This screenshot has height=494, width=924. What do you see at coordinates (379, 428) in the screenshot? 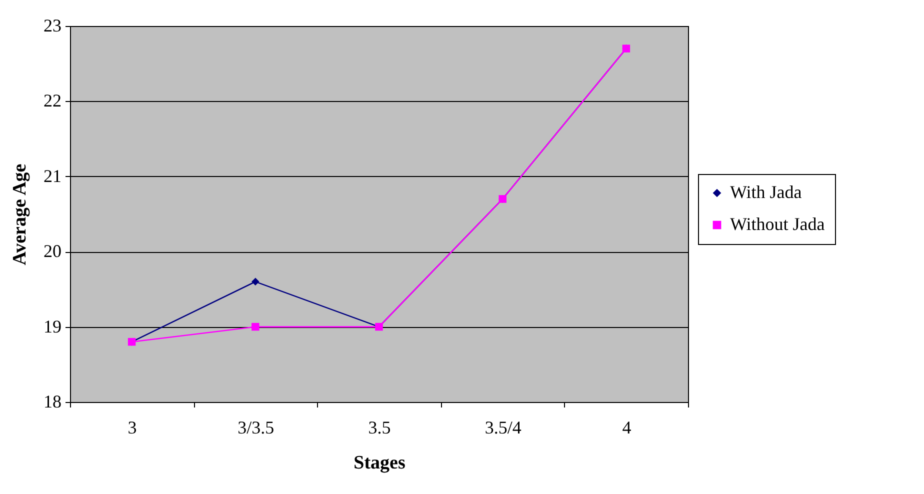
I see `x-tick-label: 3.5` at bounding box center [379, 428].